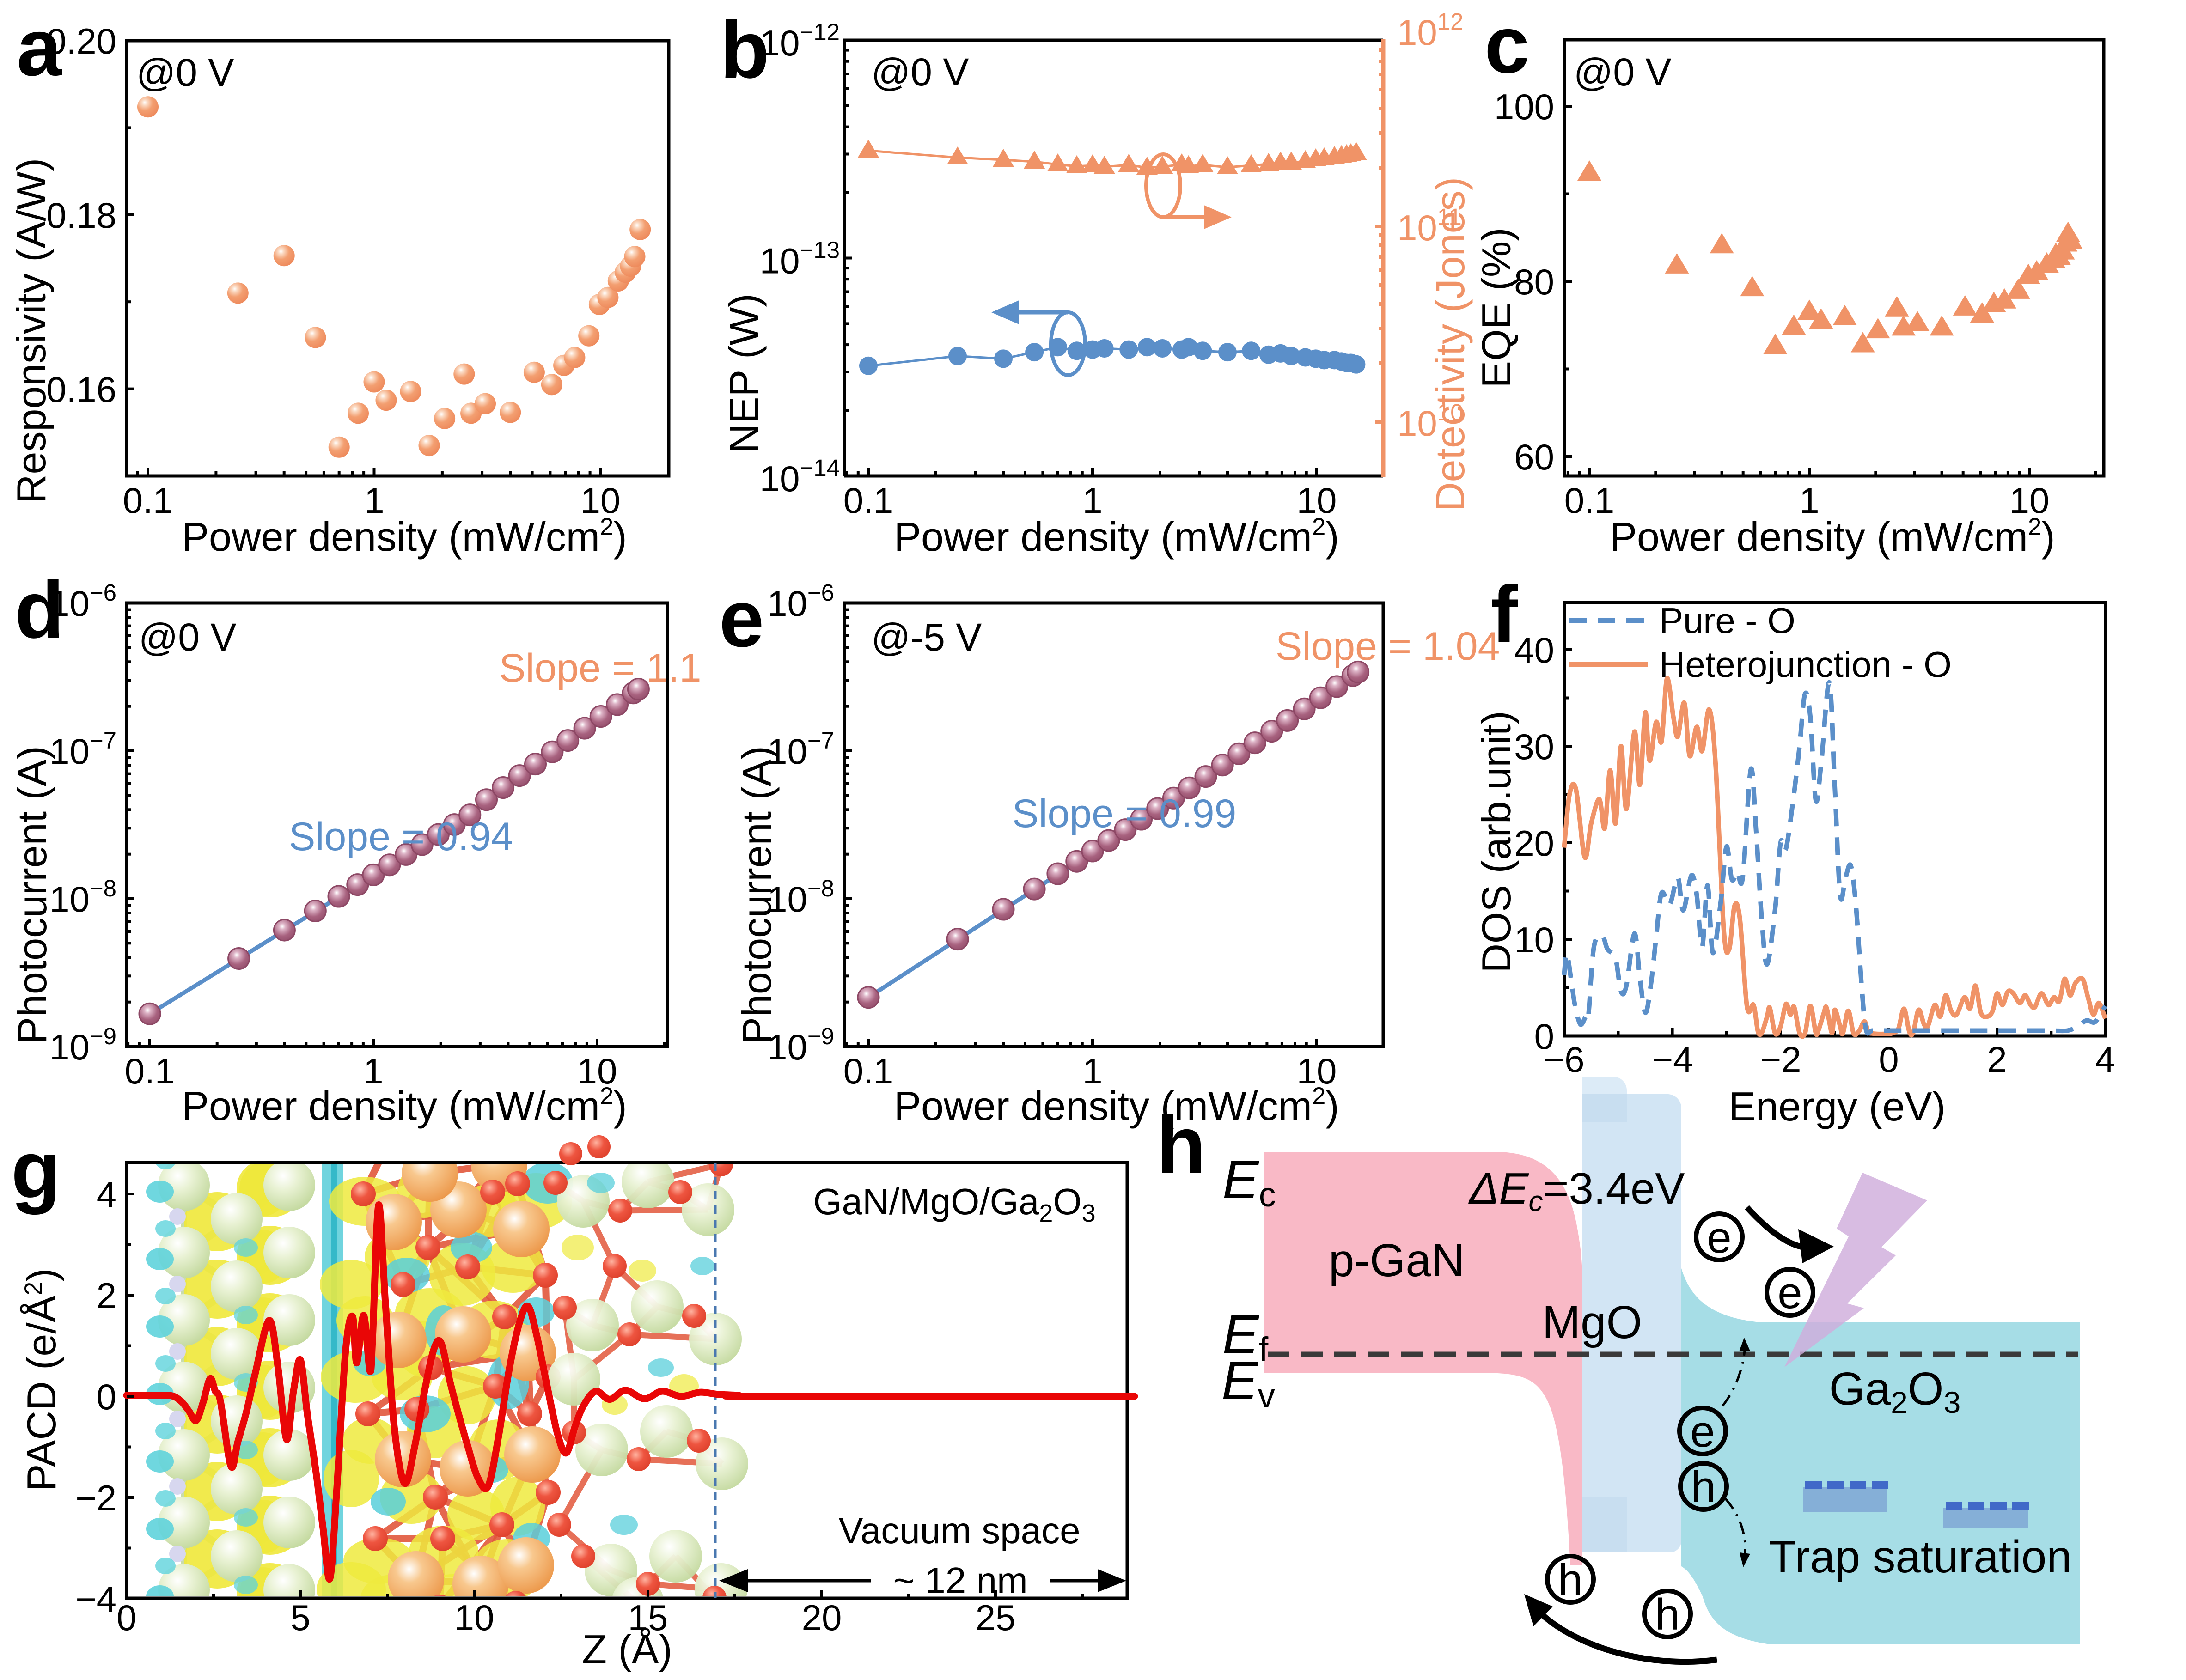 The image size is (2186, 1680). I want to click on svg-text: b, so click(744, 50).